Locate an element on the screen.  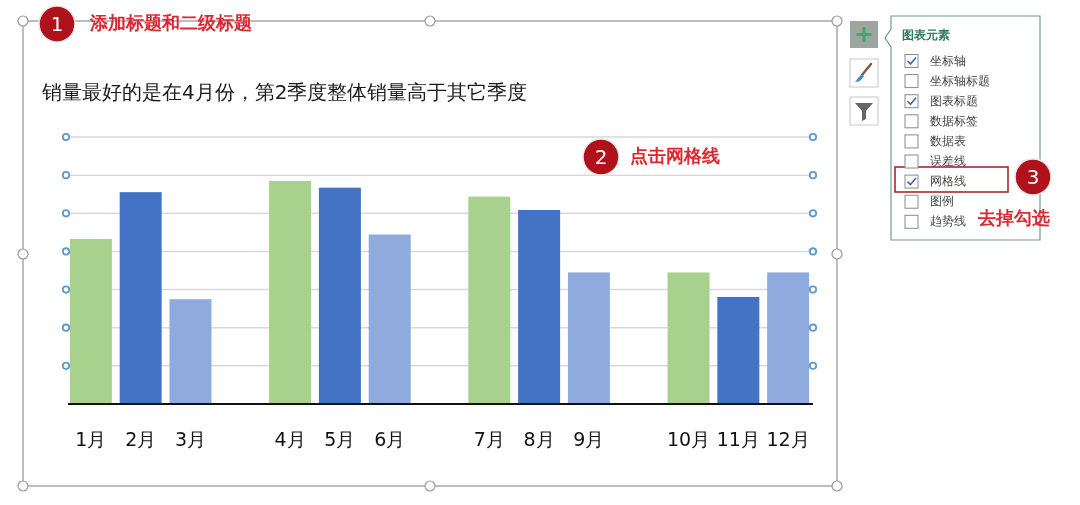
x-tick-label: 6月 is located at coordinates (390, 438).